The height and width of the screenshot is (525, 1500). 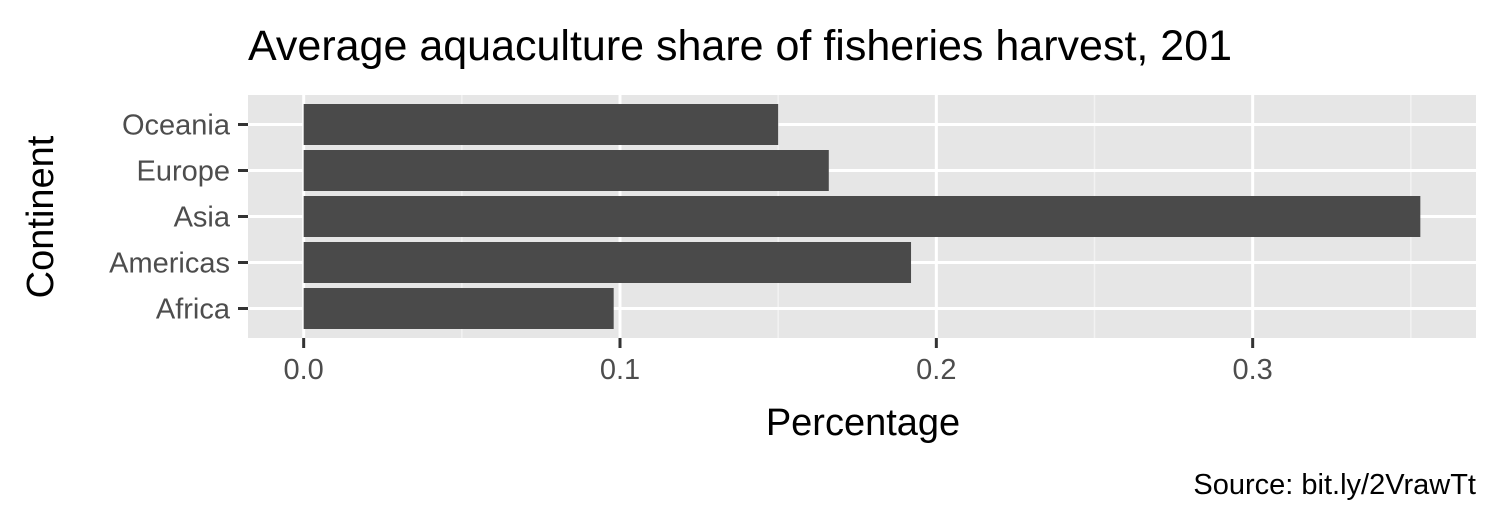 What do you see at coordinates (304, 370) in the screenshot?
I see `x-tick-label: 0.0` at bounding box center [304, 370].